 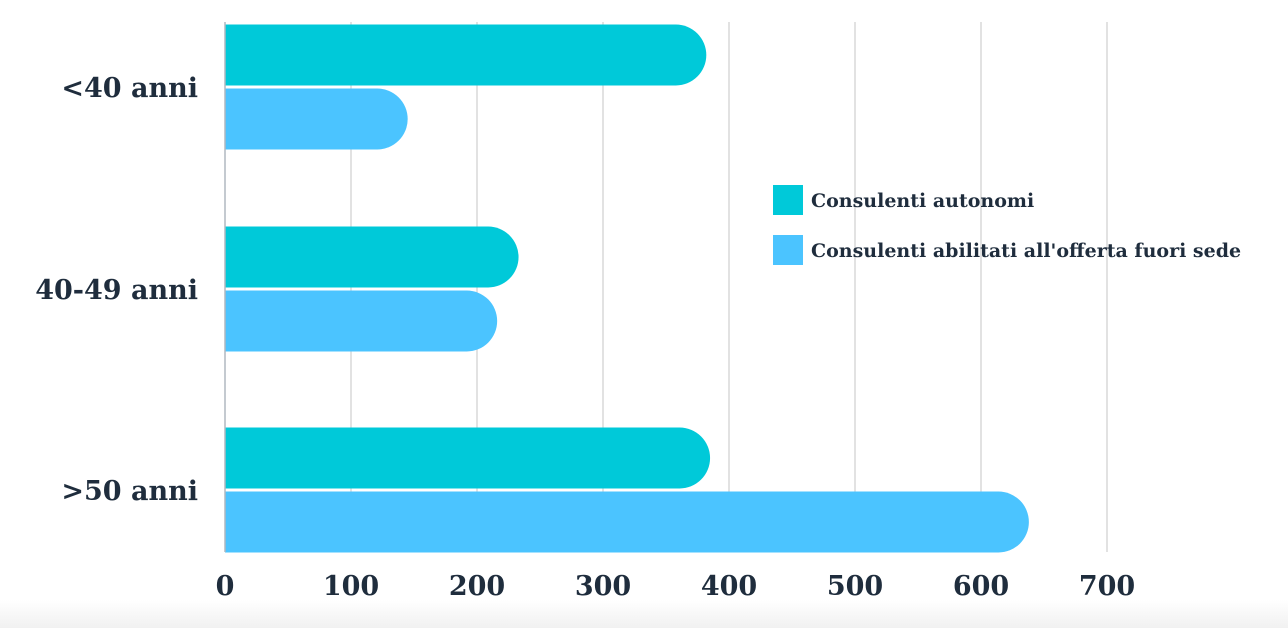 I want to click on y-tick-label: <40 anni, so click(x=129, y=88).